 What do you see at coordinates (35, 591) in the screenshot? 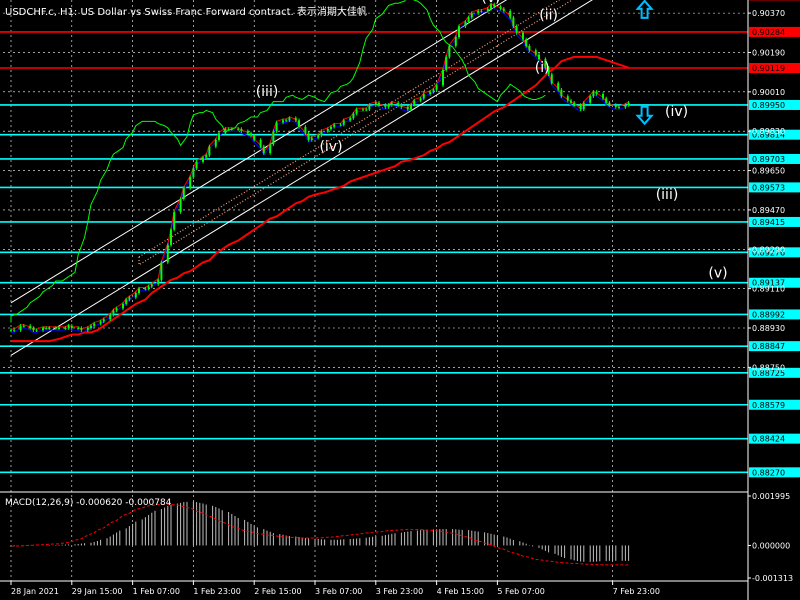
I see `time-tick-label: 28 Jan 2021` at bounding box center [35, 591].